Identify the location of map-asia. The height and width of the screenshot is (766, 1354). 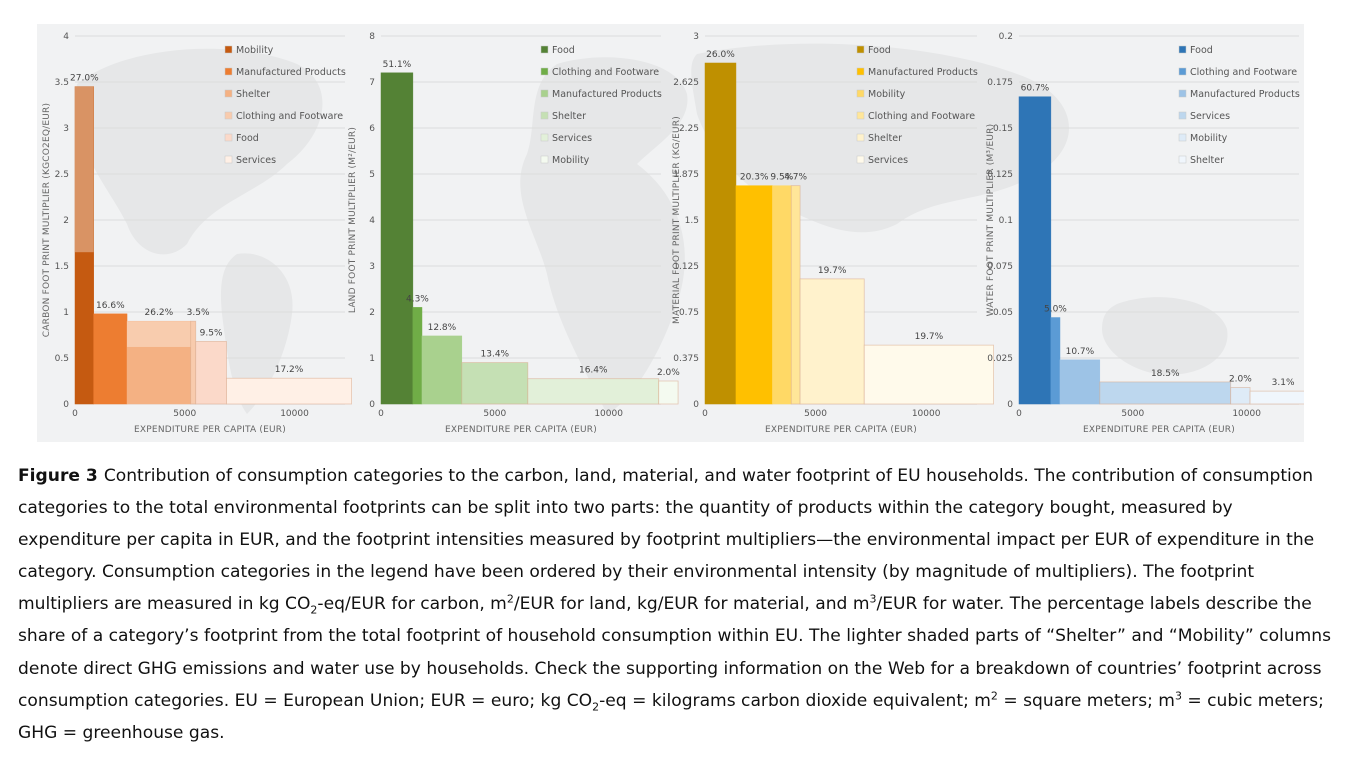
(880, 138).